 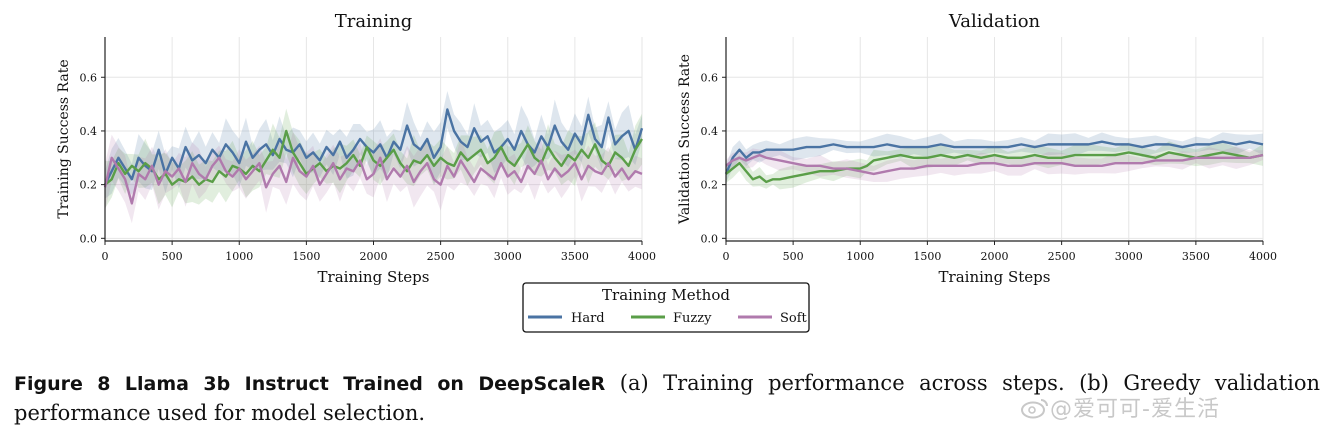 I want to click on training-x-label: Training Steps, so click(x=374, y=277).